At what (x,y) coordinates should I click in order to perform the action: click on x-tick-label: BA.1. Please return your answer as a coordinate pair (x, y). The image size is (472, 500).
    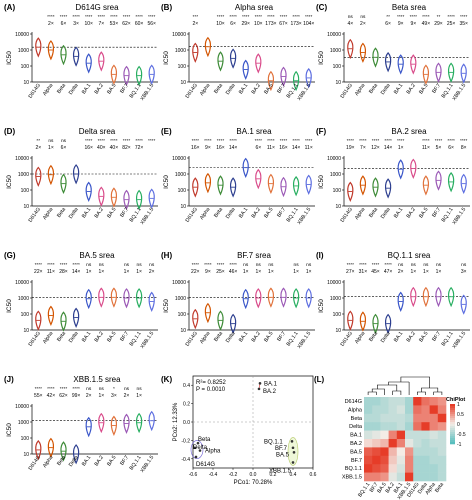
    Looking at the image, I should click on (86, 89).